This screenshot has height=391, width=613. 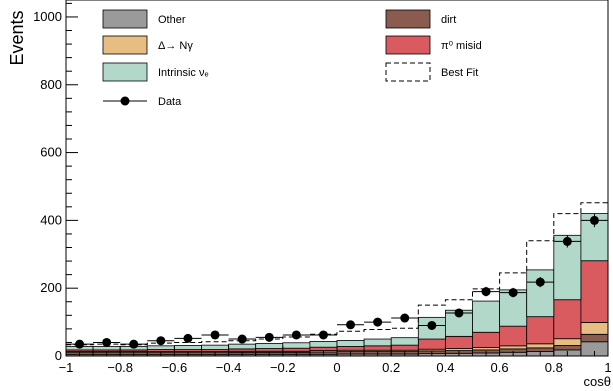 What do you see at coordinates (125, 72) in the screenshot?
I see `legend-swatch-nue` at bounding box center [125, 72].